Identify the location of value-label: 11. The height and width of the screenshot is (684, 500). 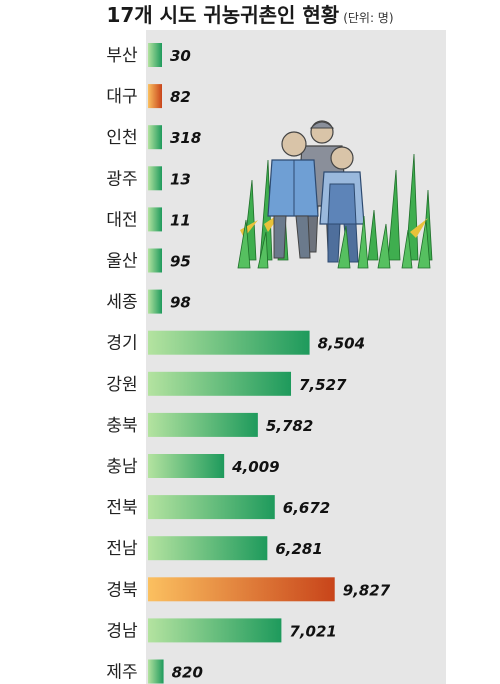
(180, 220).